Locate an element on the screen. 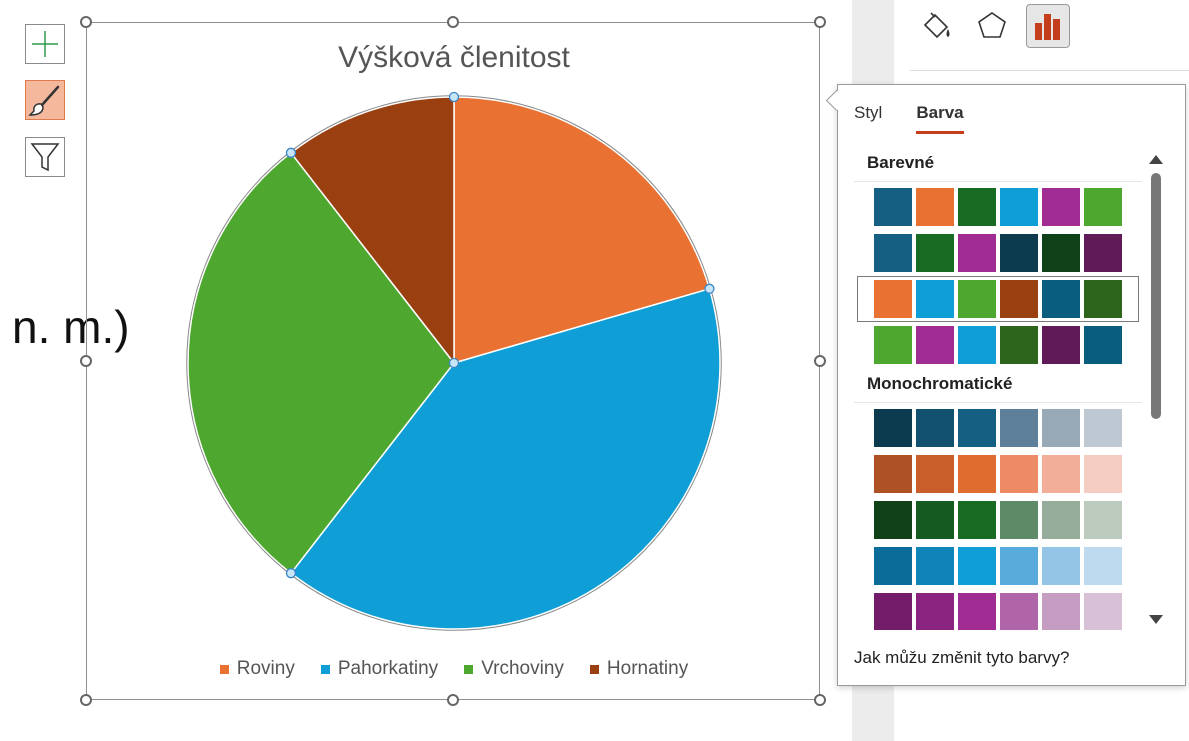  pie-slice-roviny is located at coordinates (582, 230).